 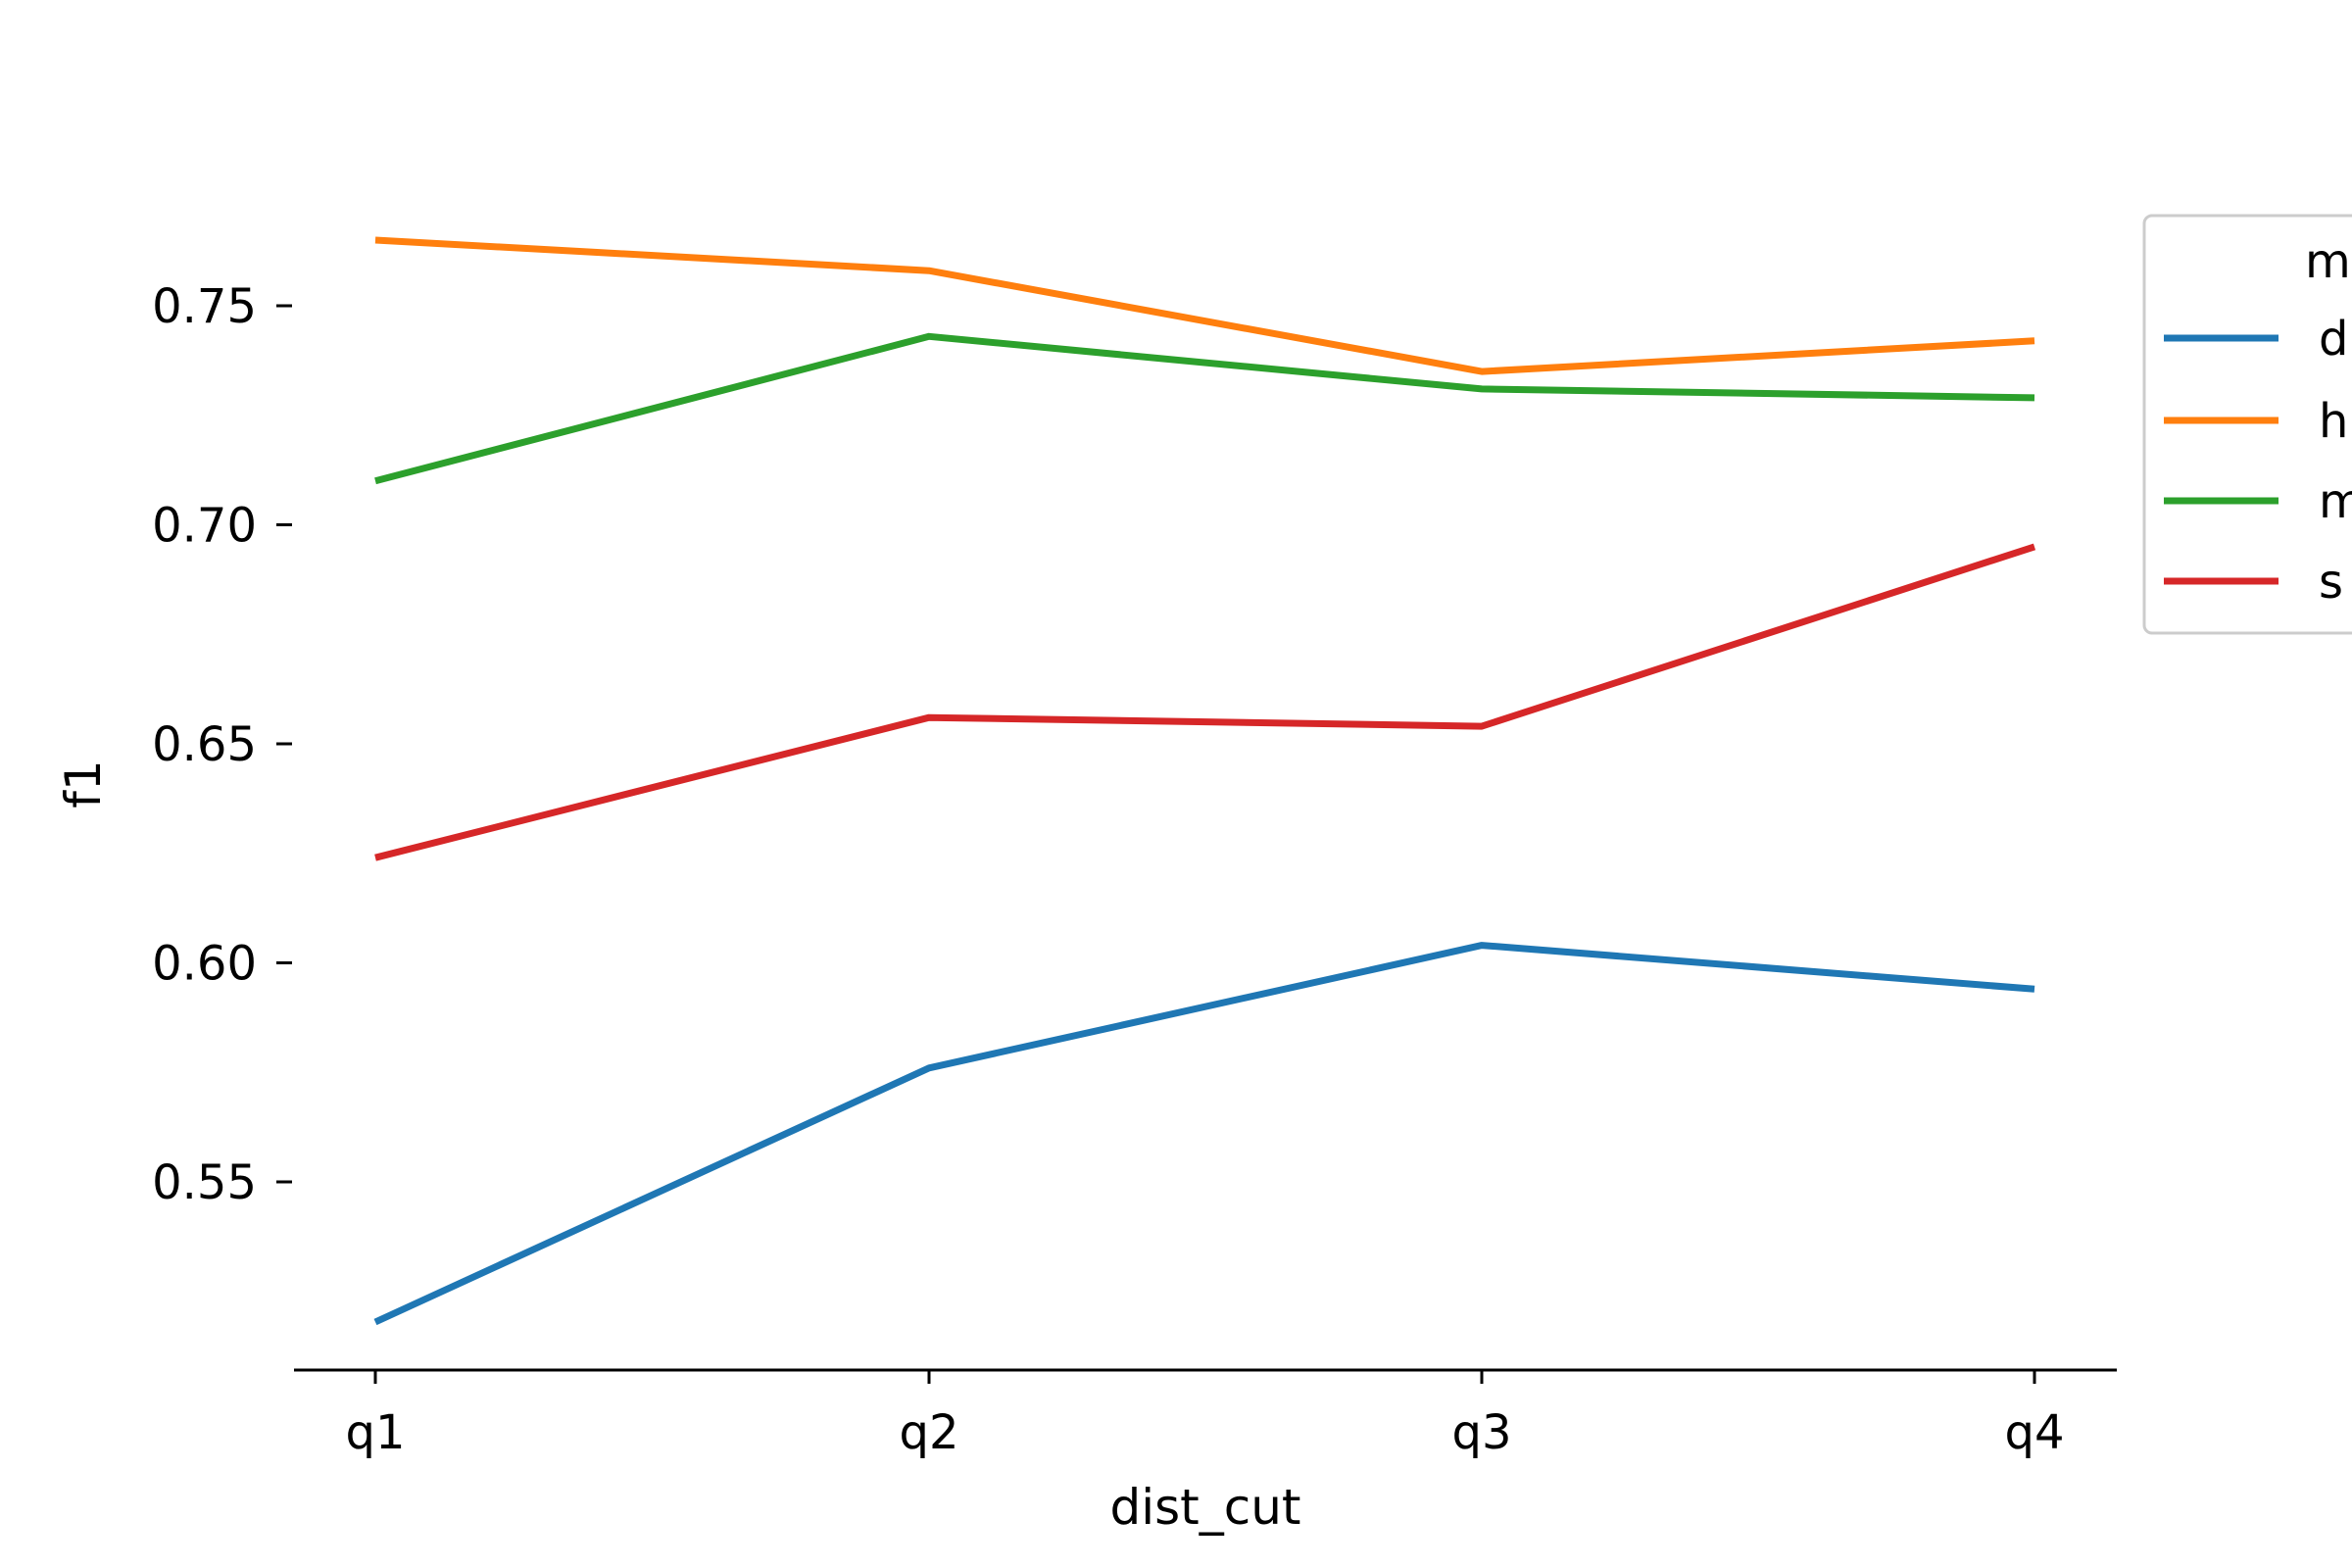 I want to click on x-axis: q1 q2 q3 q4, so click(x=1205, y=1414).